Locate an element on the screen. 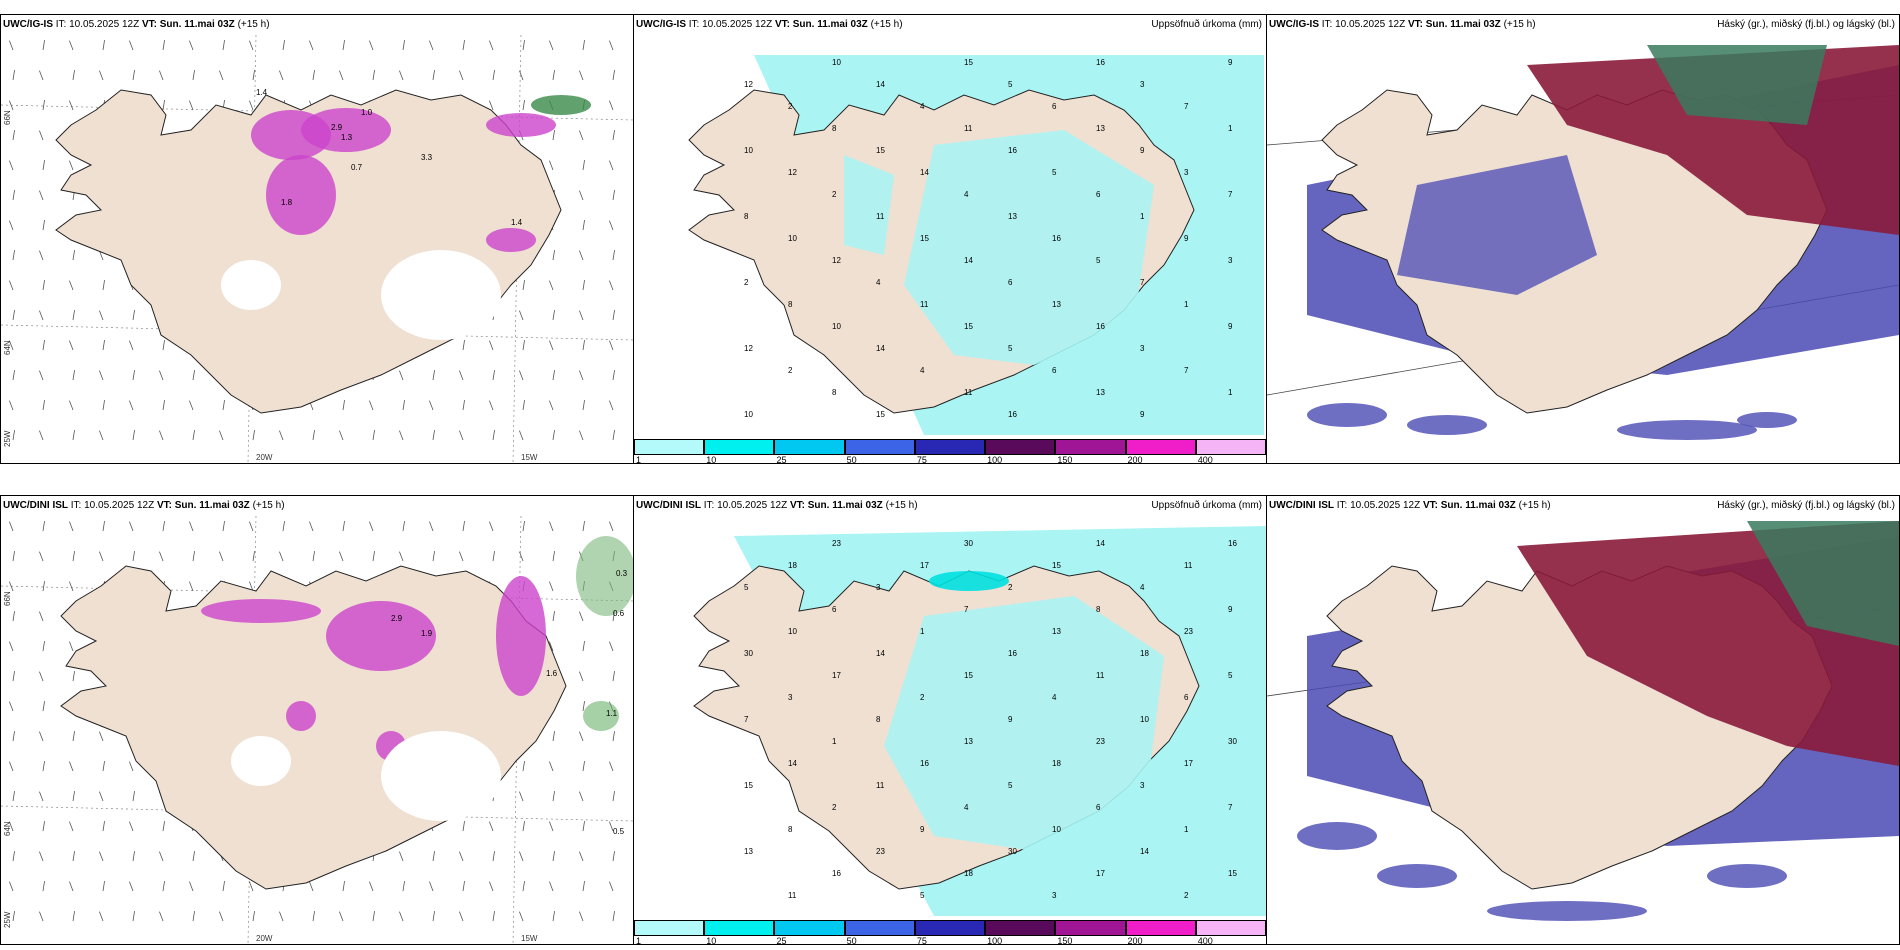 The width and height of the screenshot is (1900, 950). precip-value-label: 16 is located at coordinates (836, 873).